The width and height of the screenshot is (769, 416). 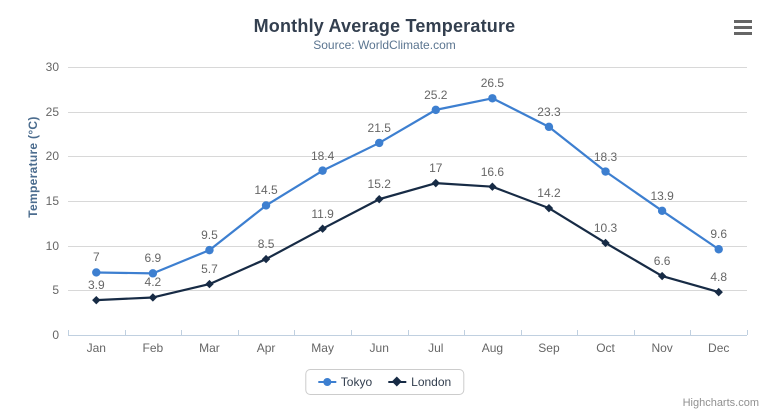 I want to click on x-axis-tick-label: Mar, so click(x=209, y=348).